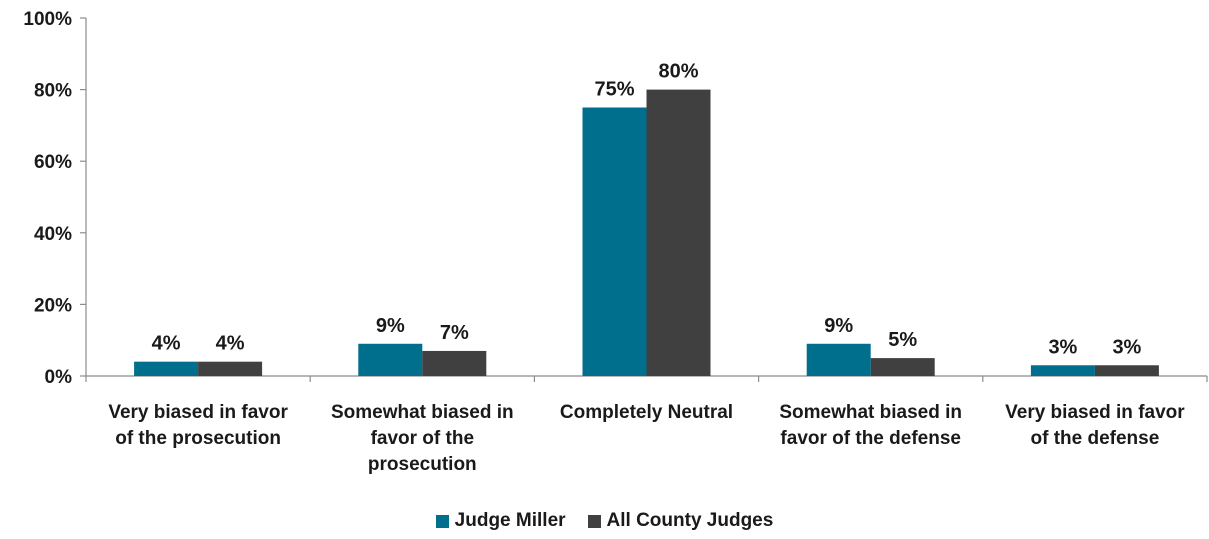 Image resolution: width=1209 pixels, height=539 pixels. Describe the element at coordinates (59, 377) in the screenshot. I see `y-tick-label: 0%` at that location.